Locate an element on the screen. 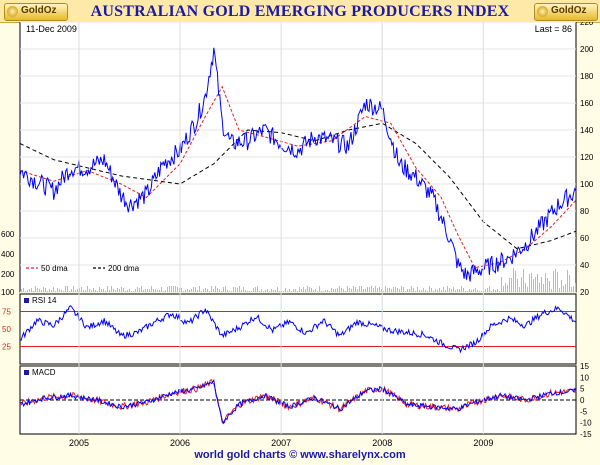 This screenshot has width=600, height=465. price-tick-label: 120 is located at coordinates (587, 157).